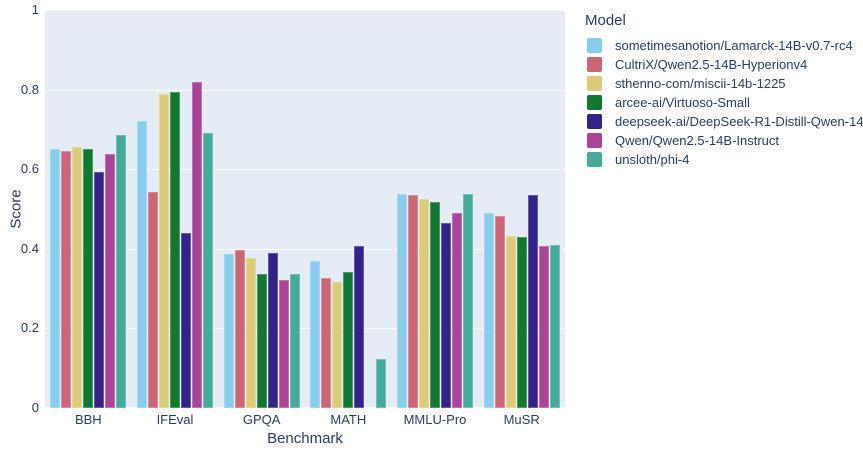 The image size is (863, 450). Describe the element at coordinates (521, 209) in the screenshot. I see `bar-group-MuSR` at that location.